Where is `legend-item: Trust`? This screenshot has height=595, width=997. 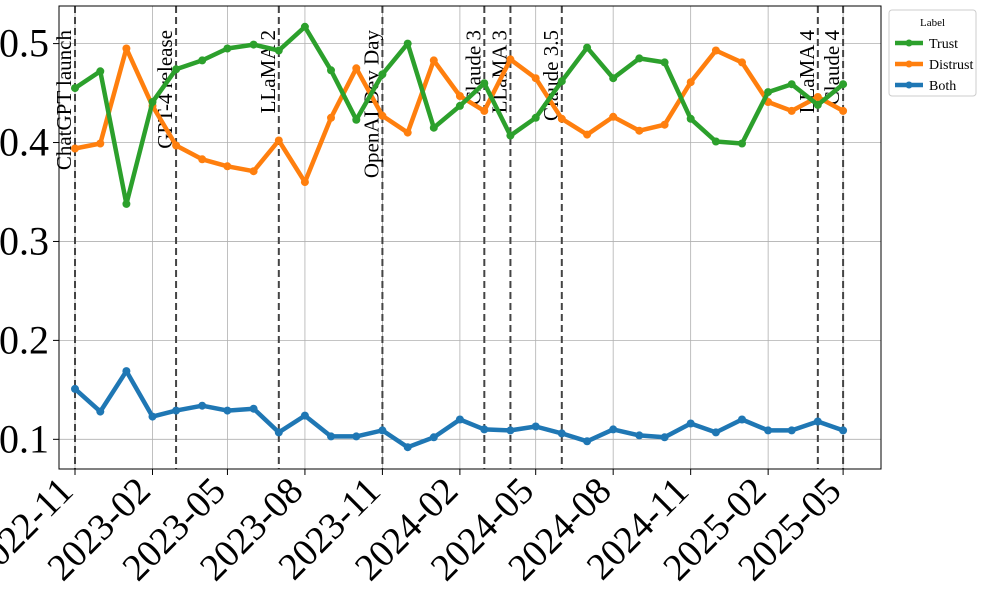 legend-item: Trust is located at coordinates (926, 44).